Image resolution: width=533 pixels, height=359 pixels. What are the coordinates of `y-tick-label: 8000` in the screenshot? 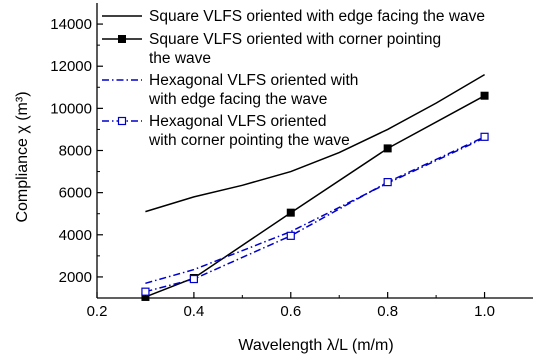 It's located at (75, 151).